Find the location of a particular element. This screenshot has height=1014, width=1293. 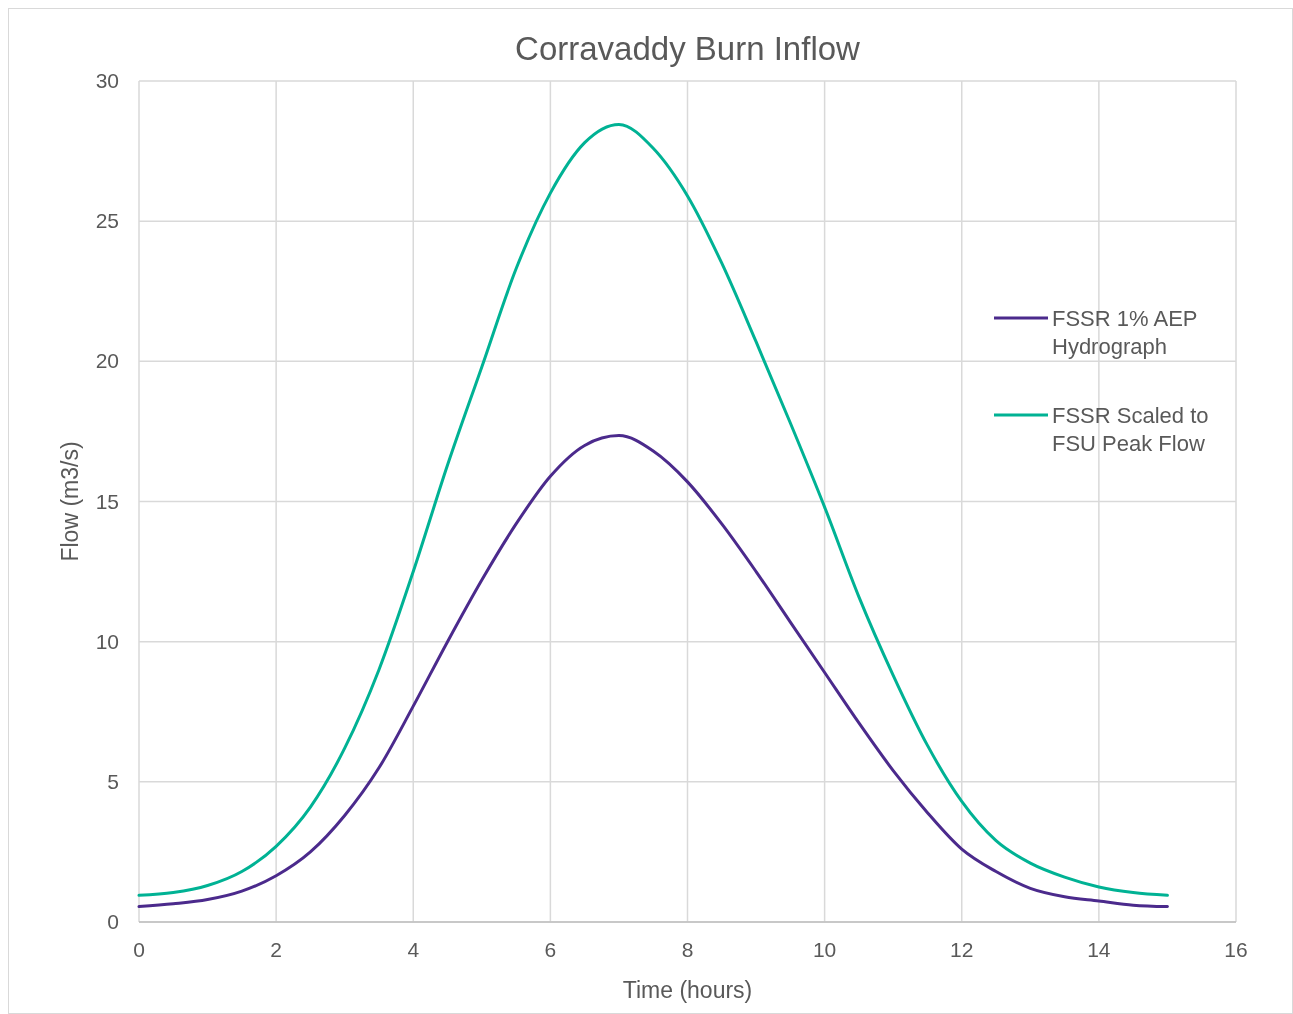

legend-label: FSSR Scaled to FSU Peak Flow is located at coordinates (1130, 429).